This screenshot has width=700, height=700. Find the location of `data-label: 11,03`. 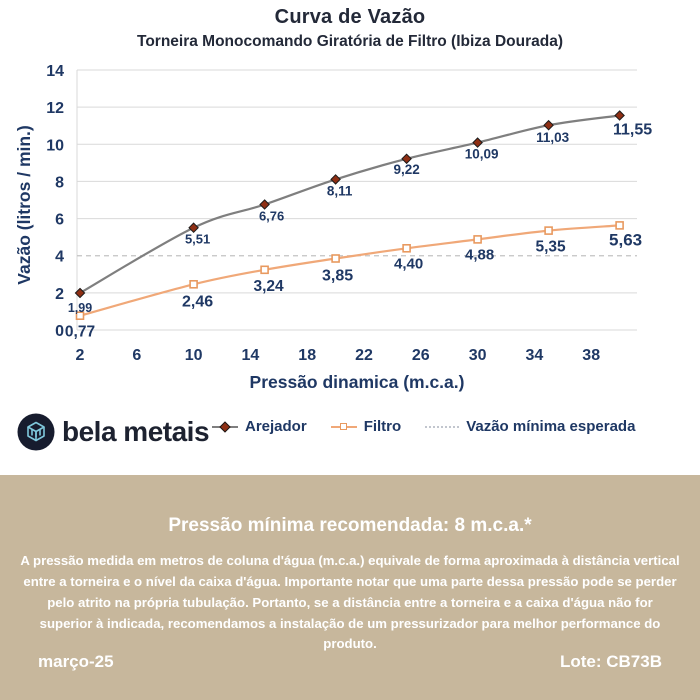

data-label: 11,03 is located at coordinates (553, 137).